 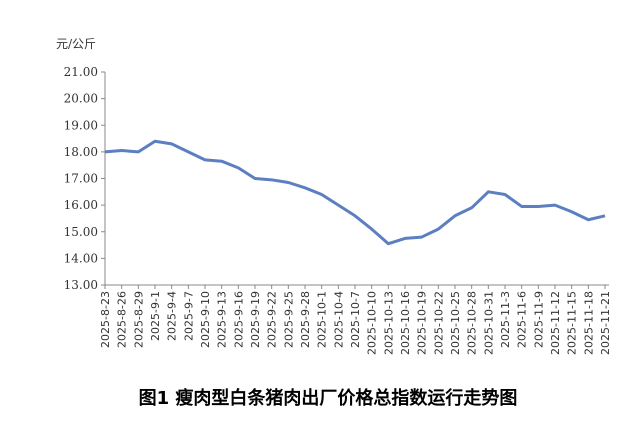 What do you see at coordinates (81, 99) in the screenshot?
I see `y-tick-label: 20.00` at bounding box center [81, 99].